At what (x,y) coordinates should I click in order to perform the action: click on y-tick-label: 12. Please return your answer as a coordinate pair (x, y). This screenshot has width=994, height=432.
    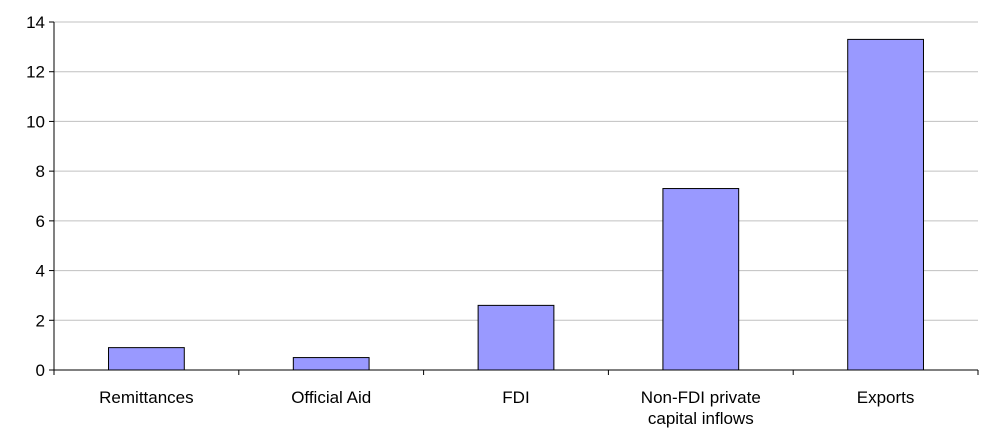
    Looking at the image, I should click on (35, 72).